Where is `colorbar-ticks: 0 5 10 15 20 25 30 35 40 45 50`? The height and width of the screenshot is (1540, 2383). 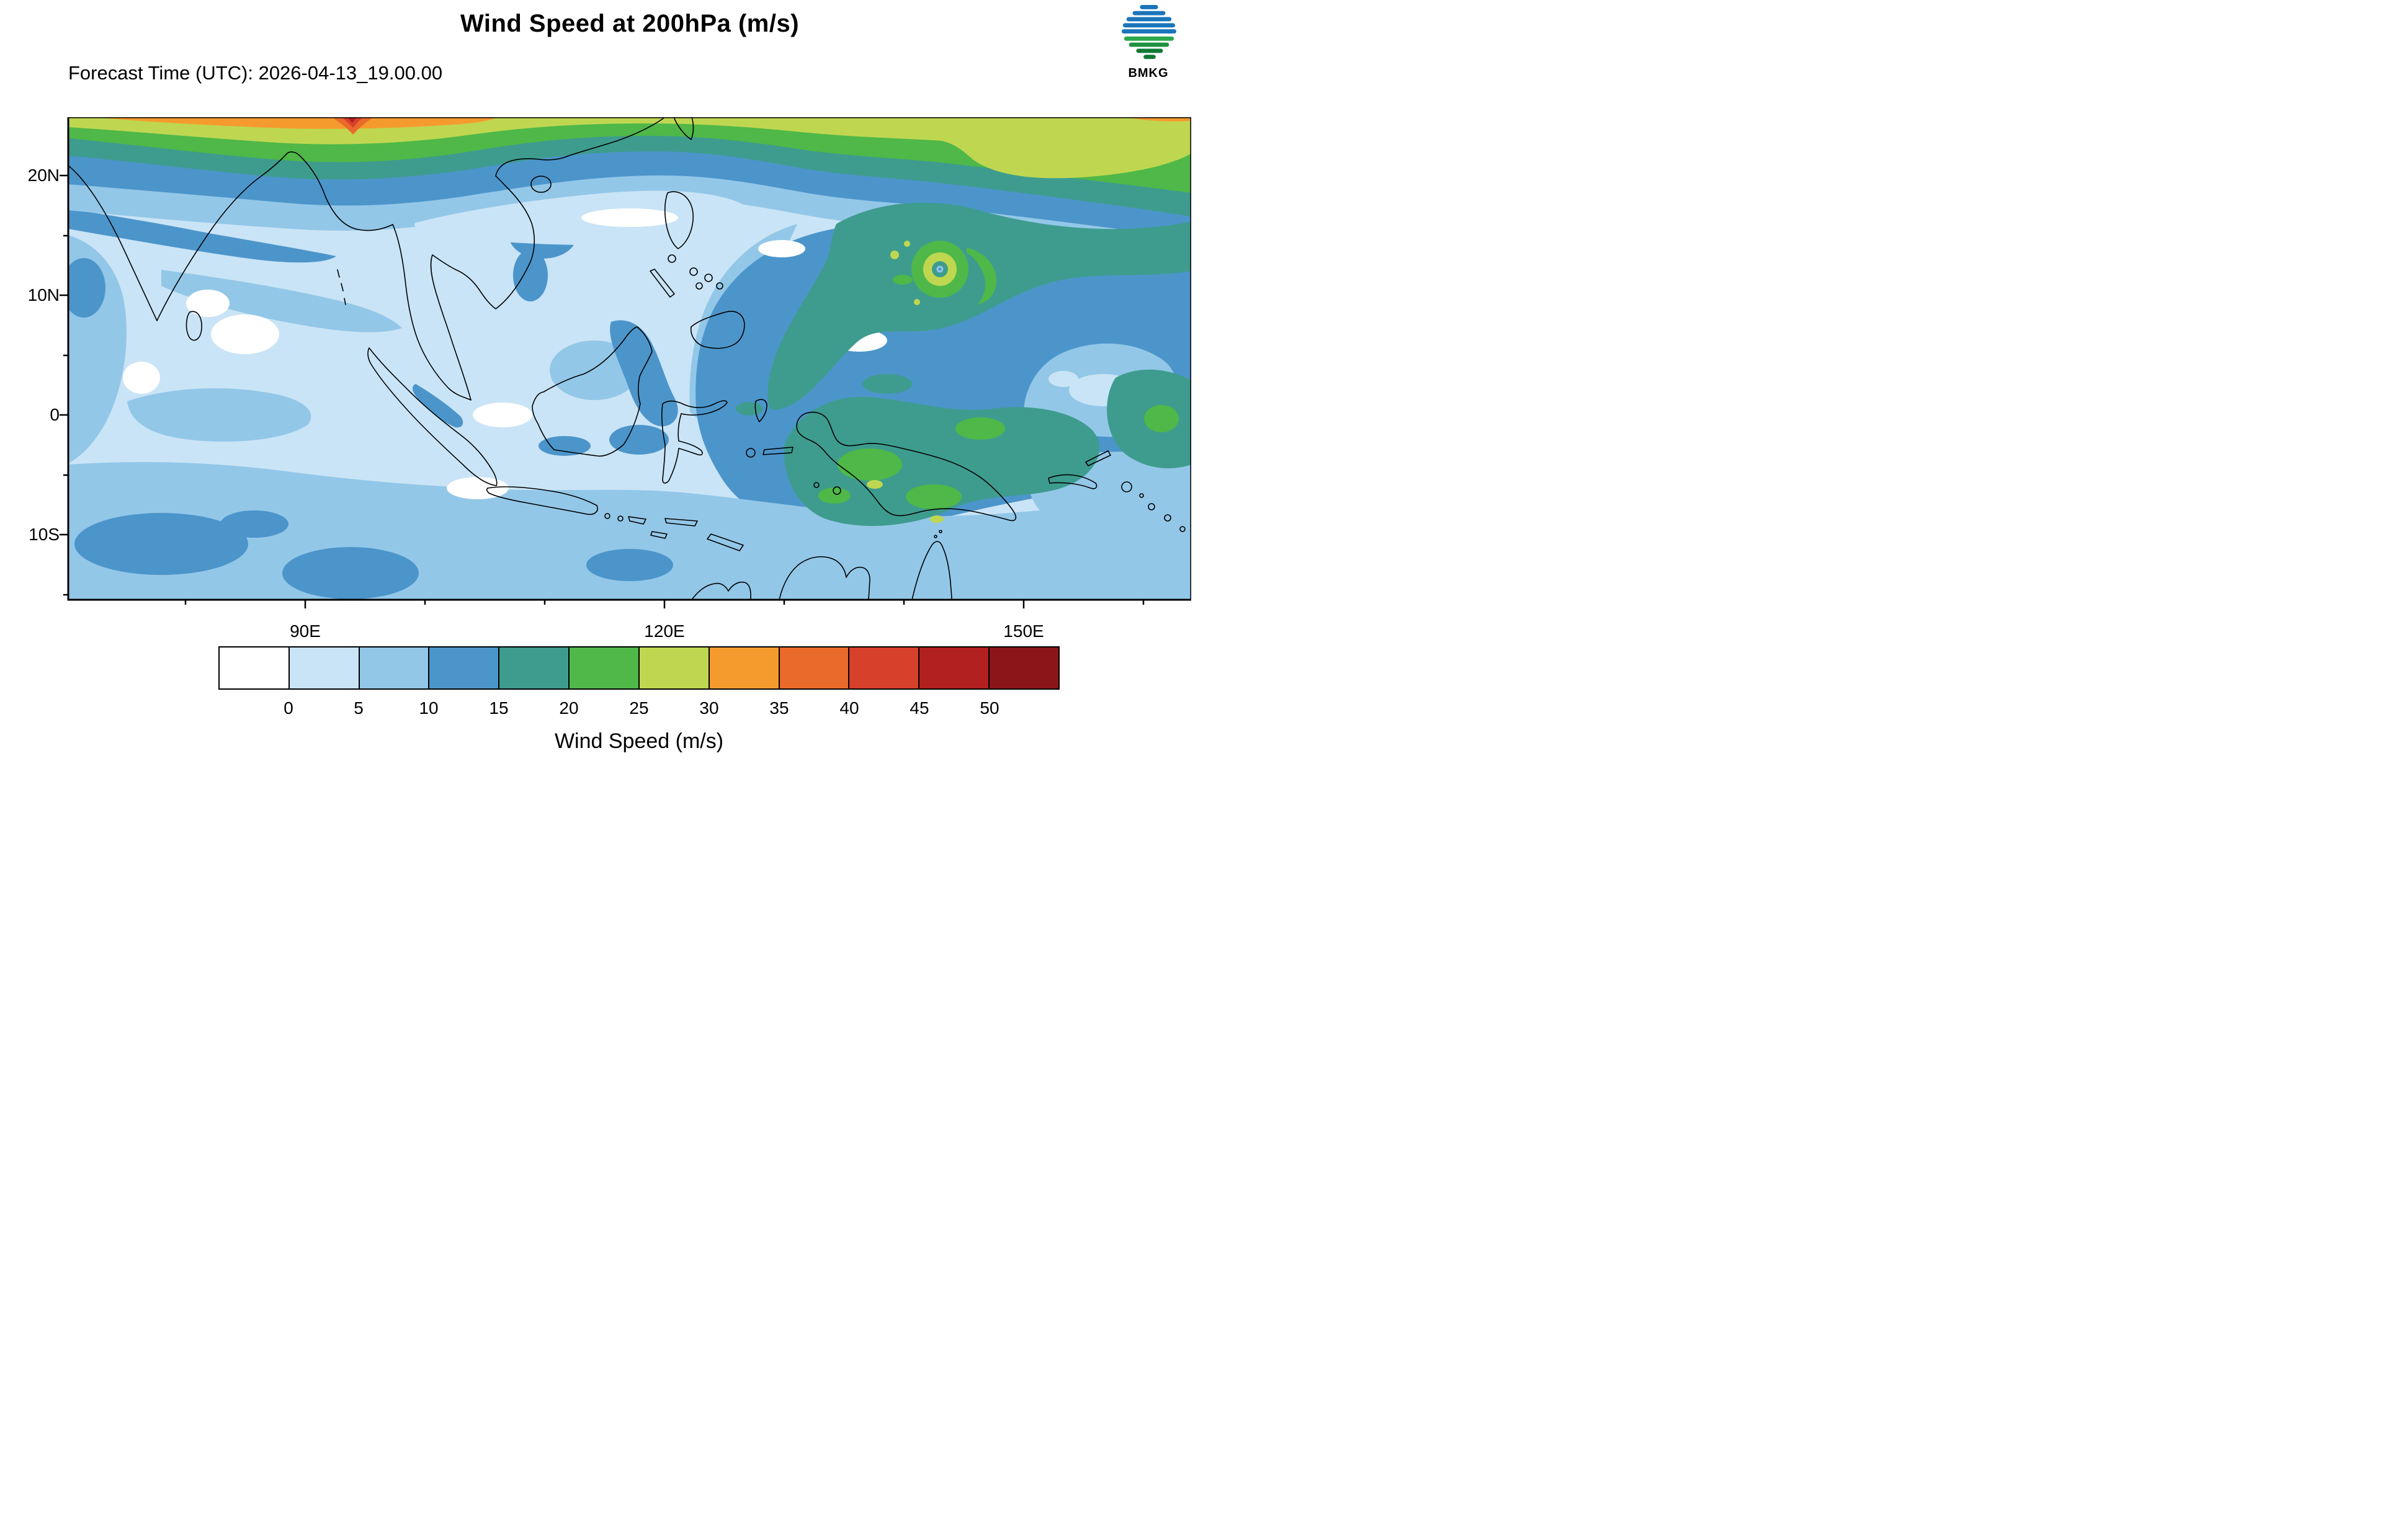 colorbar-ticks: 0 5 10 15 20 25 30 35 40 45 50 is located at coordinates (639, 709).